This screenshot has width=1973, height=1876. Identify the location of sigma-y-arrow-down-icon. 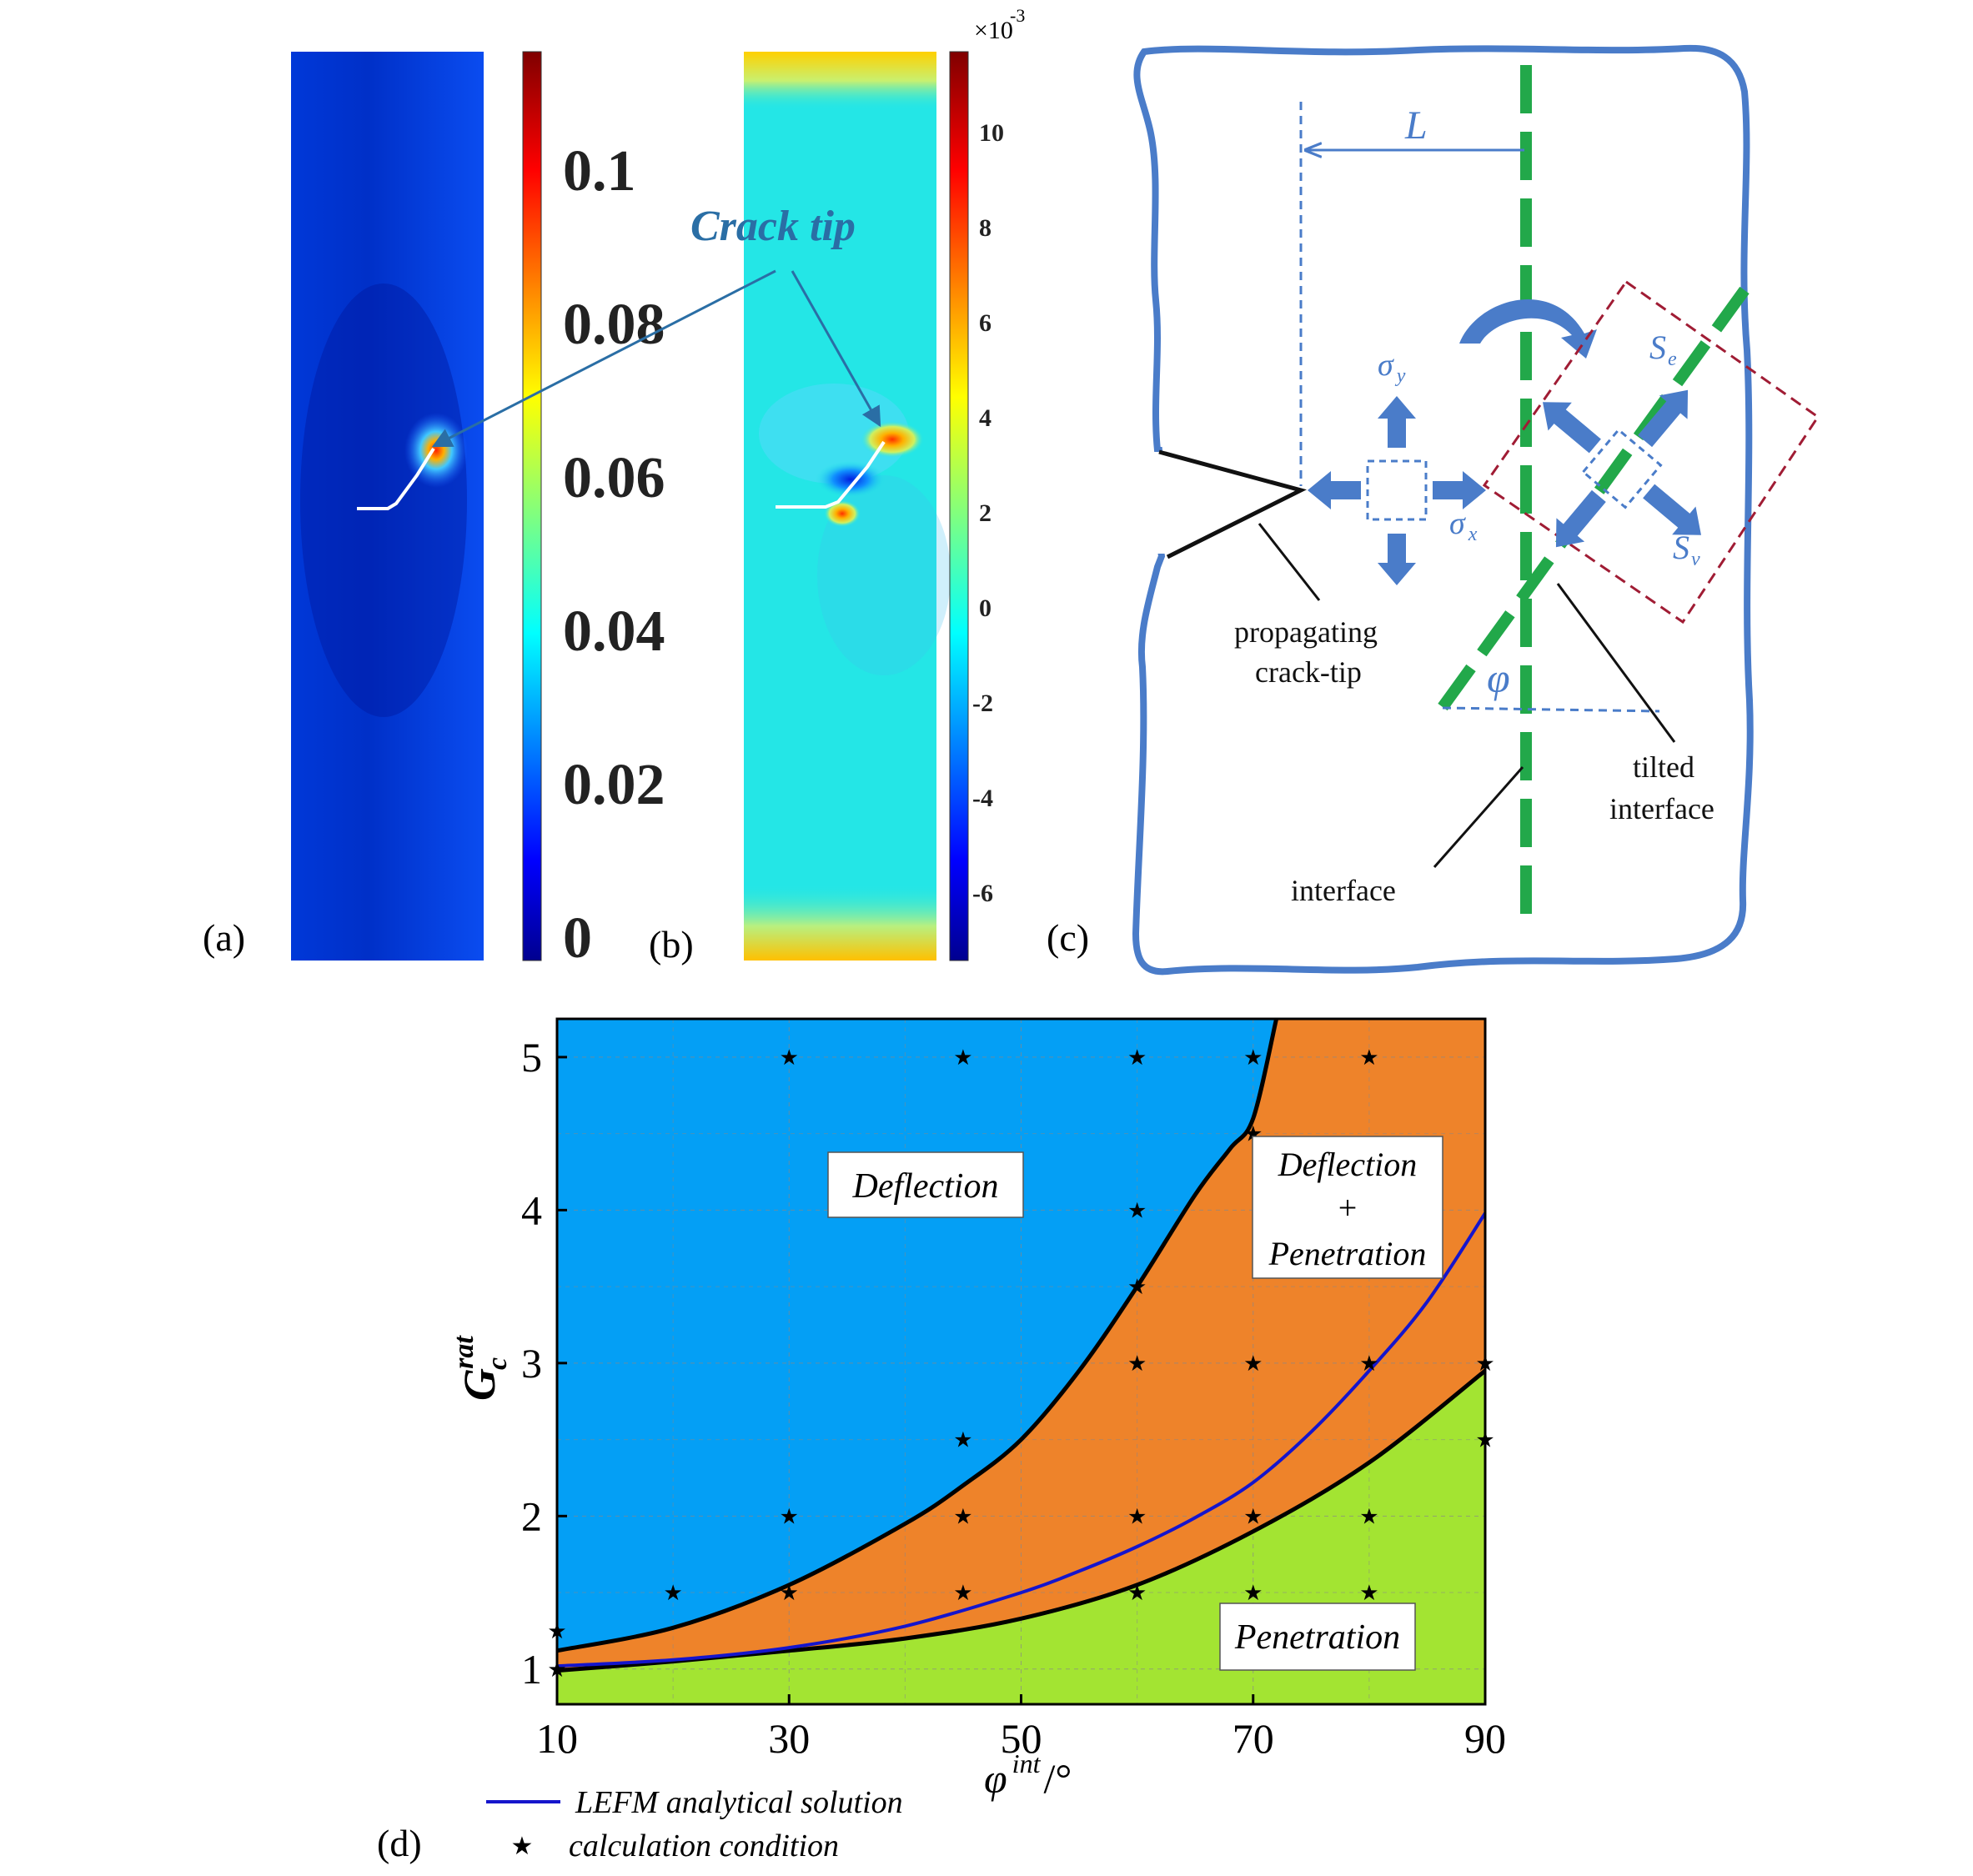
(1397, 559).